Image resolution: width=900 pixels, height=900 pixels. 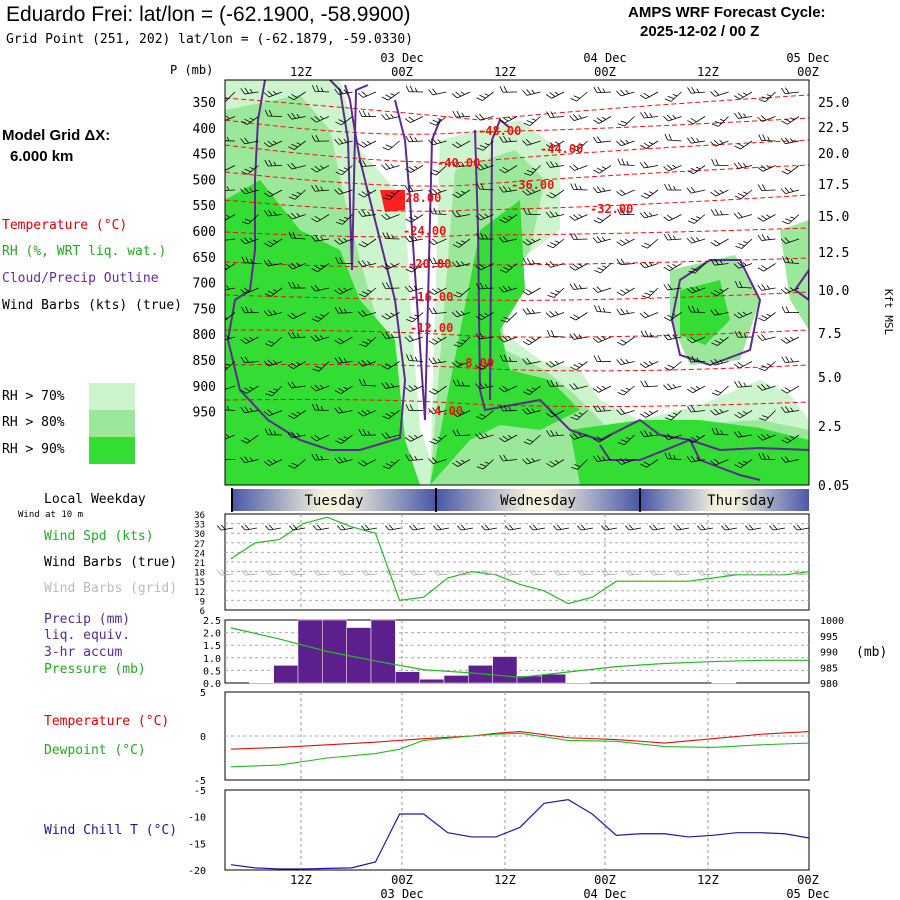 What do you see at coordinates (212, 634) in the screenshot?
I see `precip-tick-2.0: 2.0` at bounding box center [212, 634].